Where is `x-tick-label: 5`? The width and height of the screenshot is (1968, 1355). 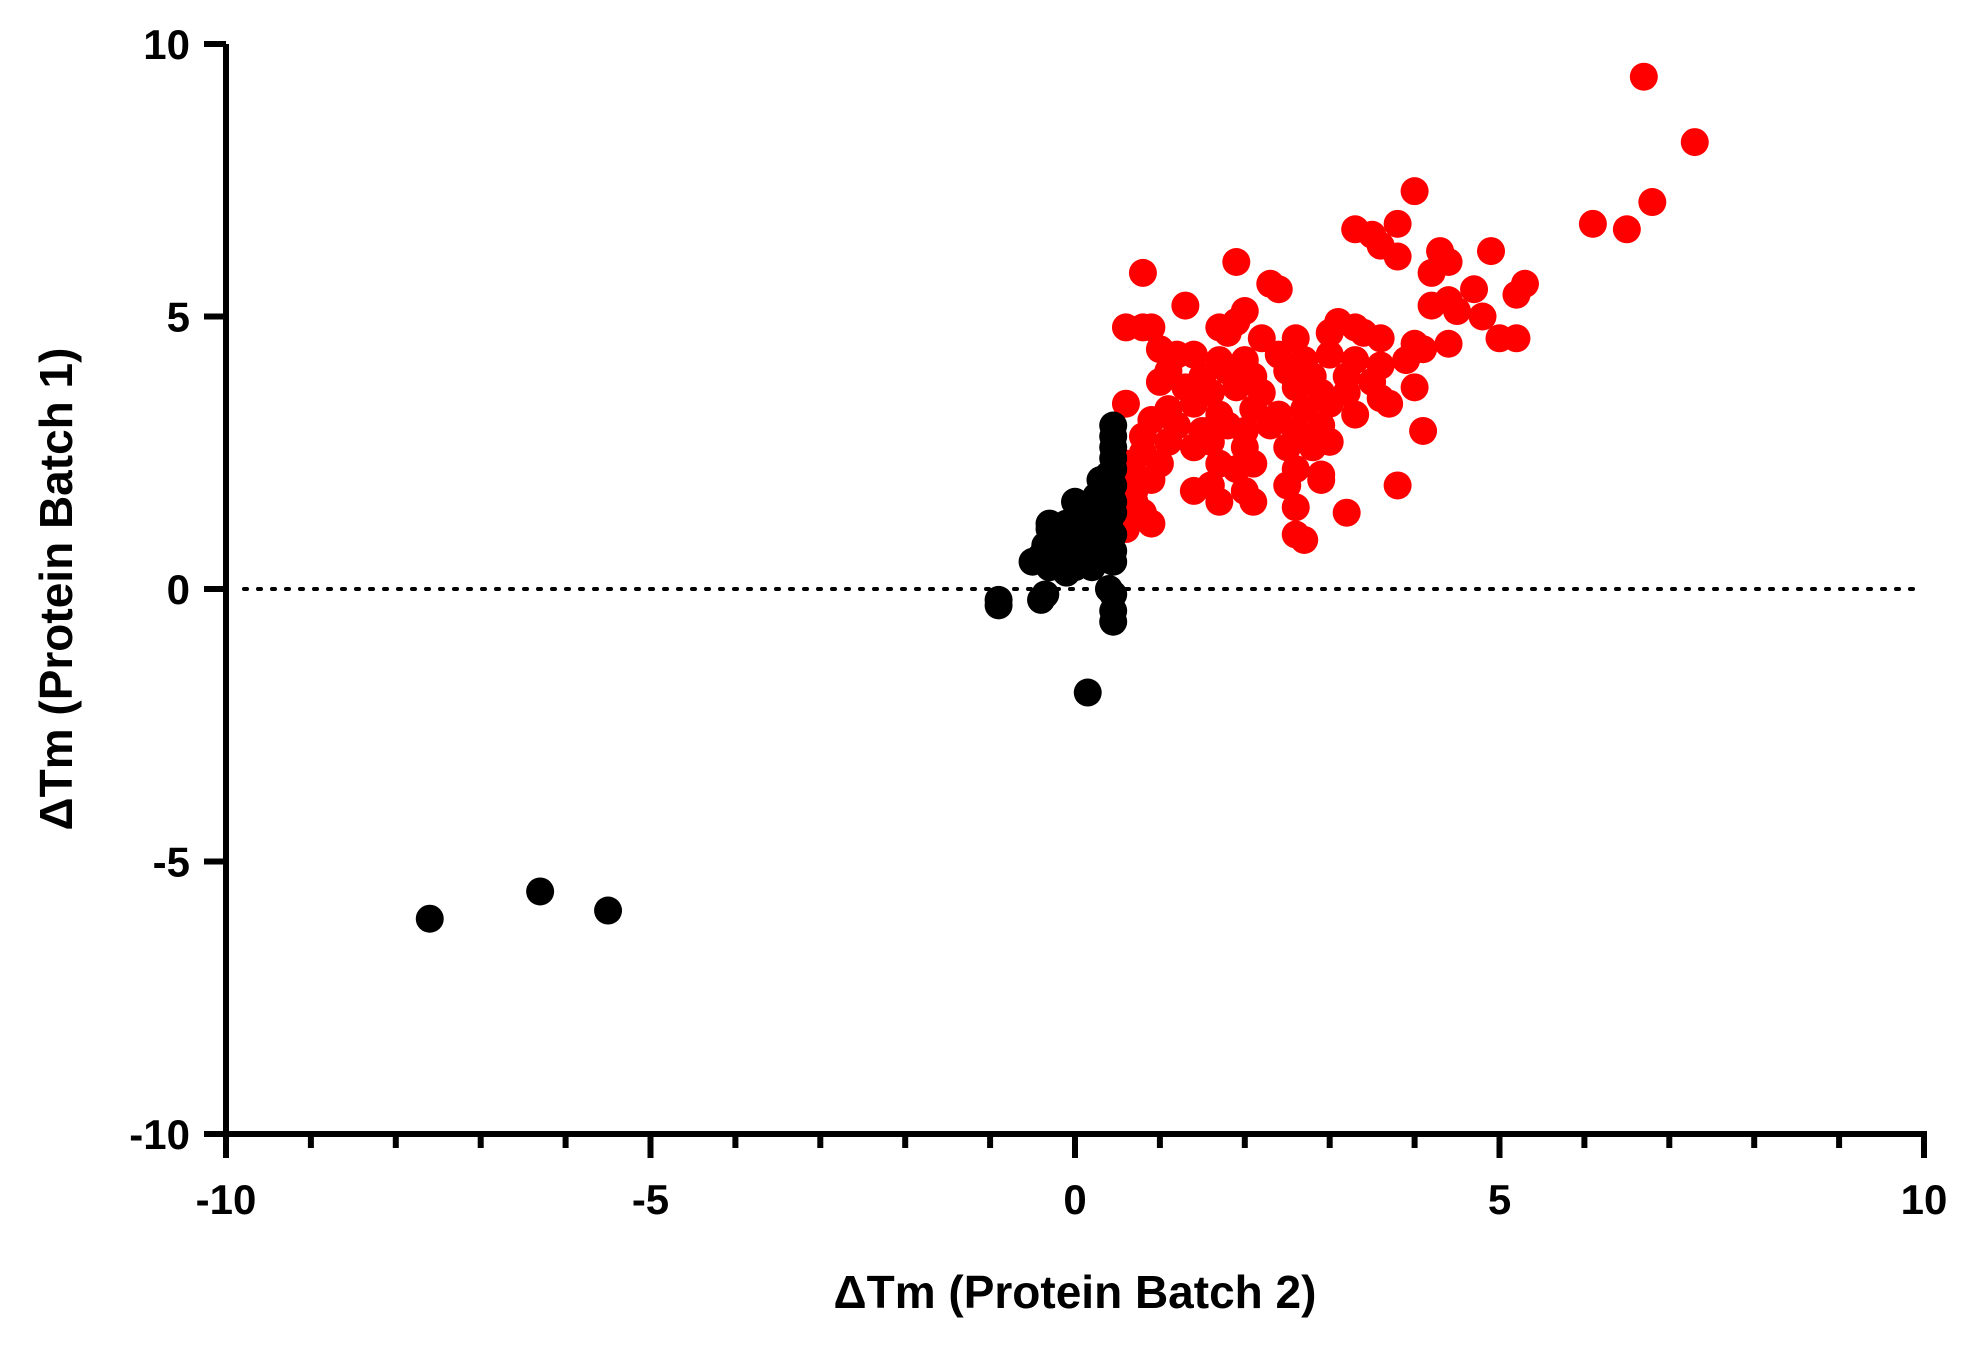 x-tick-label: 5 is located at coordinates (1499, 1199).